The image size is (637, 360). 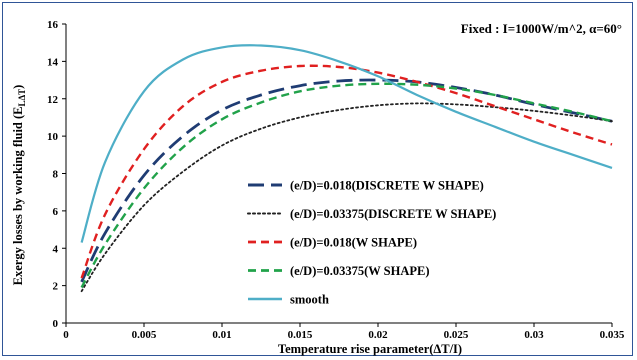 I want to click on x-axis-title: Temperature rise parameter(ΔT/I), so click(x=370, y=349).